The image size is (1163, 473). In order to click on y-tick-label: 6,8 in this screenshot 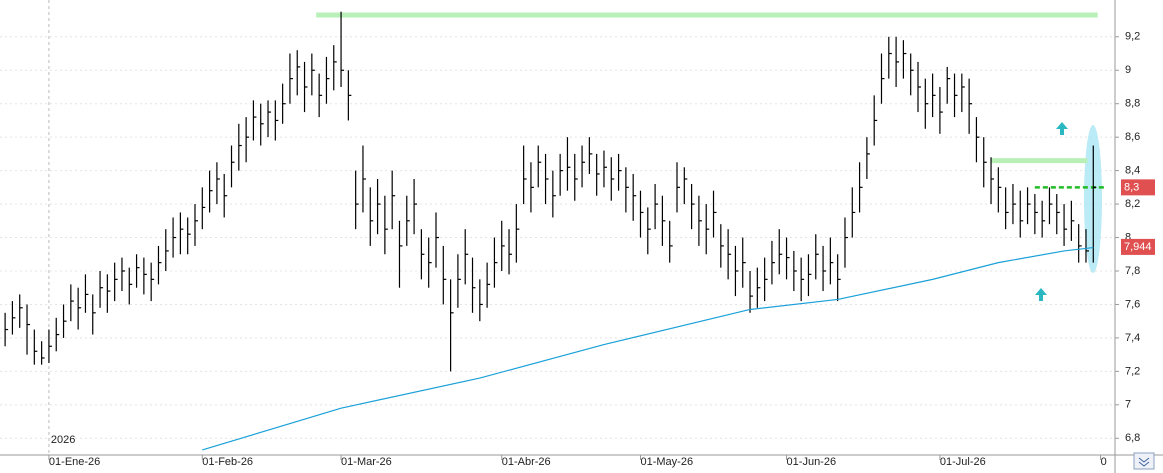, I will do `click(1132, 438)`.